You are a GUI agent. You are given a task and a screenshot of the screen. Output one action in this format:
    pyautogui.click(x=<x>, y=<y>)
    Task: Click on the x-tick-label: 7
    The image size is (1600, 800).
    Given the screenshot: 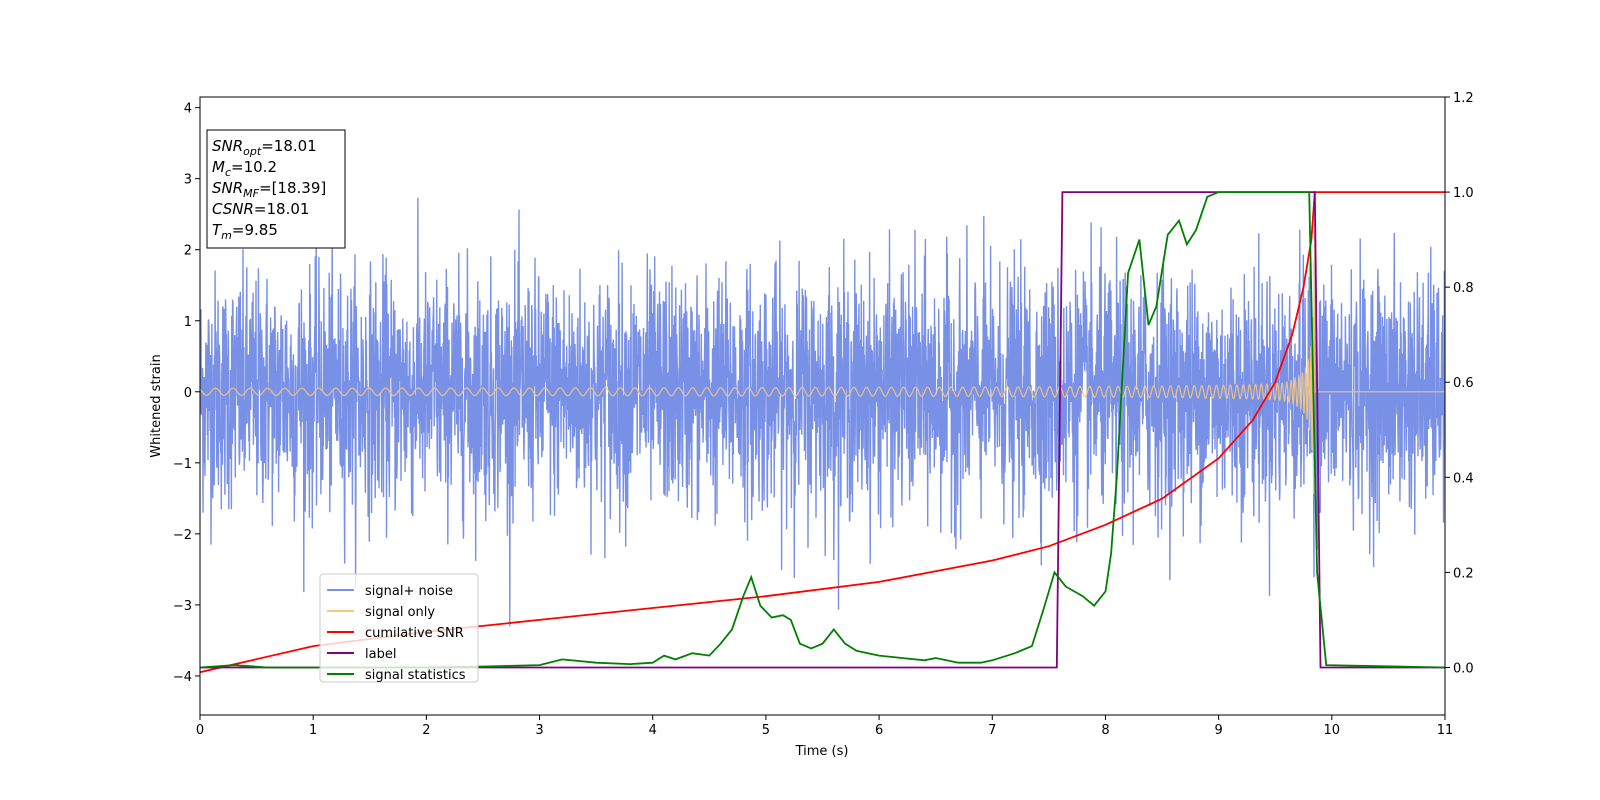 What is the action you would take?
    pyautogui.click(x=992, y=730)
    